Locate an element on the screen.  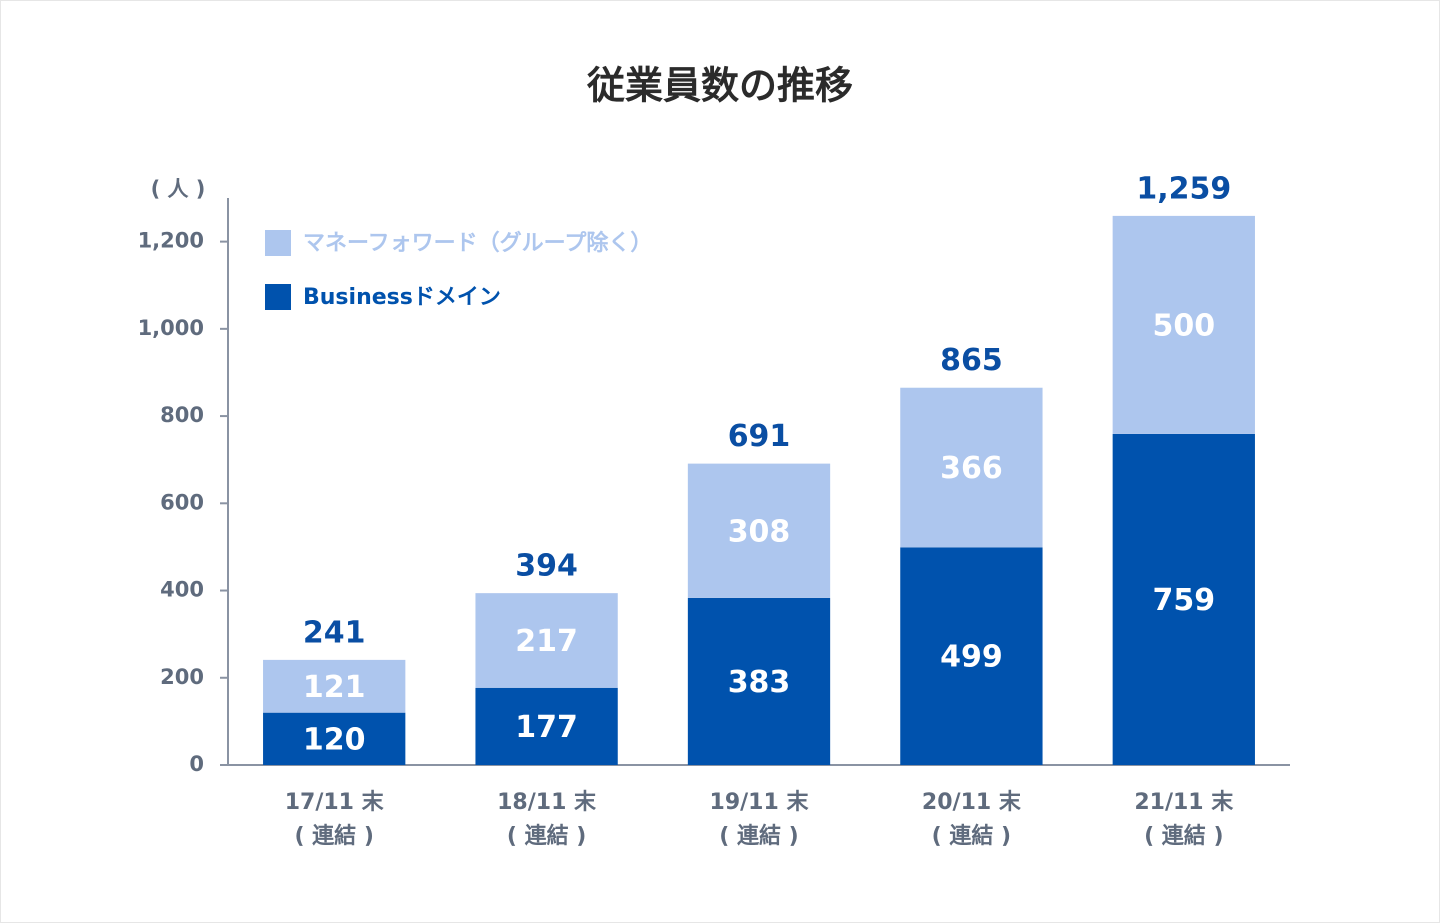
legend-label: Businessドメイン is located at coordinates (402, 297).